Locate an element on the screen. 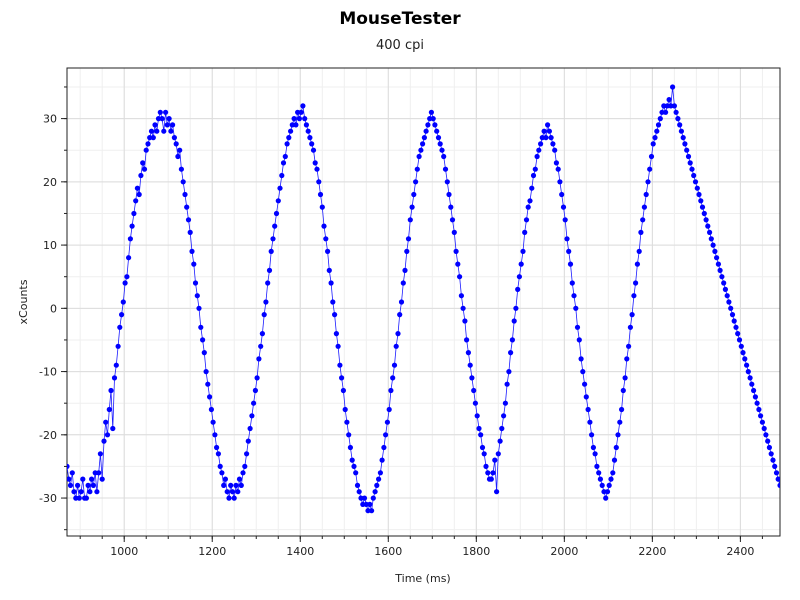 The image size is (800, 600). x-tick-label: 2000 is located at coordinates (564, 551).